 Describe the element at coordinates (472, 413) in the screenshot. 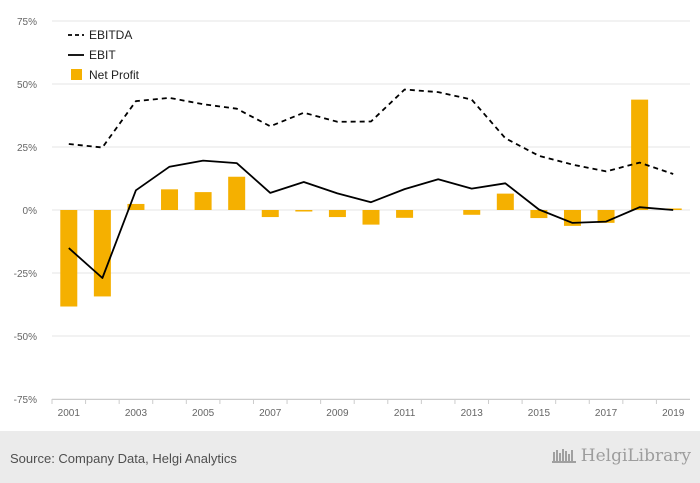

I see `x-tick-label: 2013` at that location.